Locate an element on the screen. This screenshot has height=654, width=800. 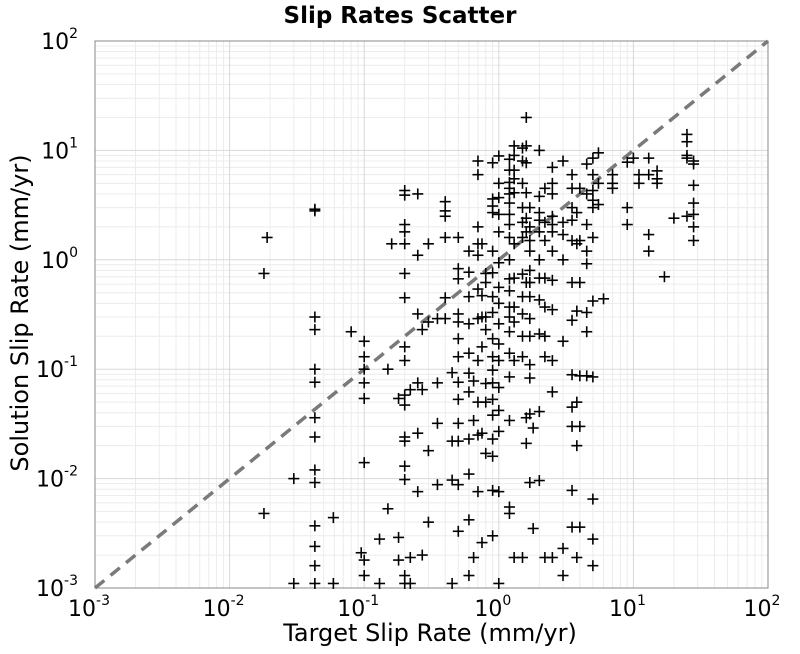
x-tick-labels: 10-3 10-2 10-1 100 101 102 is located at coordinates (424, 607).